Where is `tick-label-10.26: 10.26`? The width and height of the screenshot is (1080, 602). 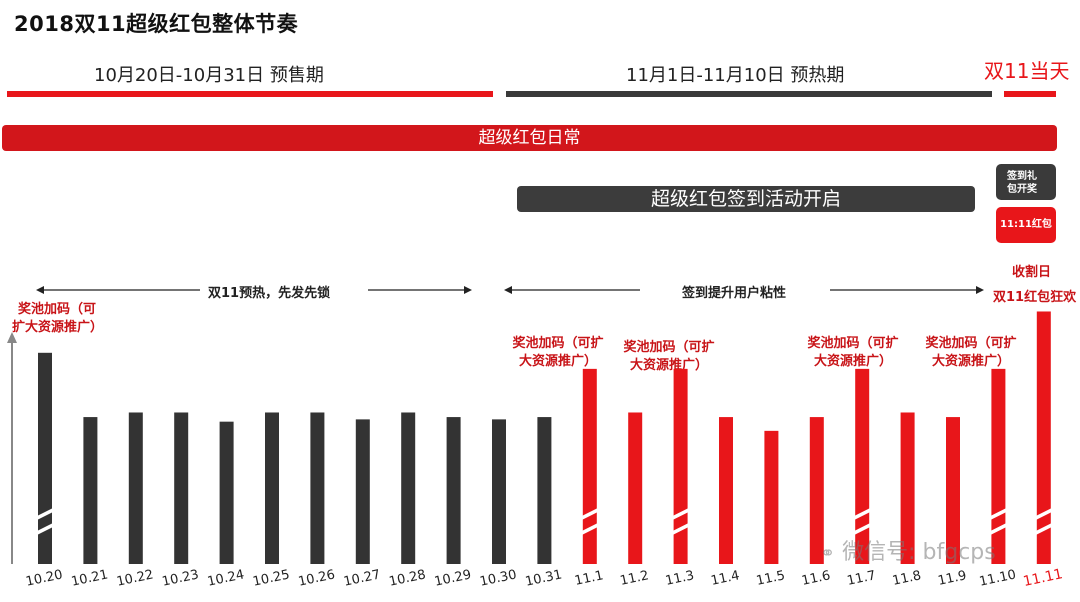 tick-label-10.26: 10.26 is located at coordinates (317, 578).